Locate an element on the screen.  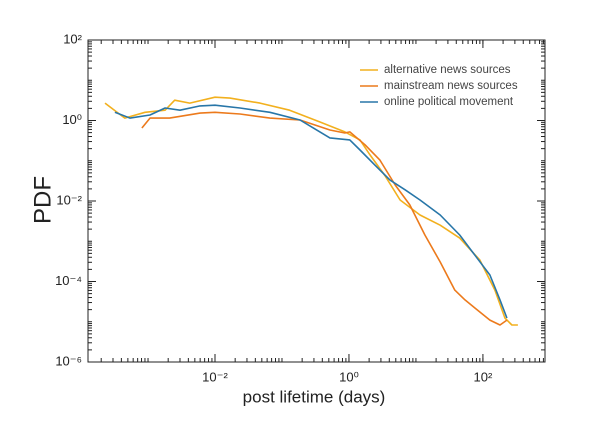
y-tick-label: 10⁻² is located at coordinates (69, 199).